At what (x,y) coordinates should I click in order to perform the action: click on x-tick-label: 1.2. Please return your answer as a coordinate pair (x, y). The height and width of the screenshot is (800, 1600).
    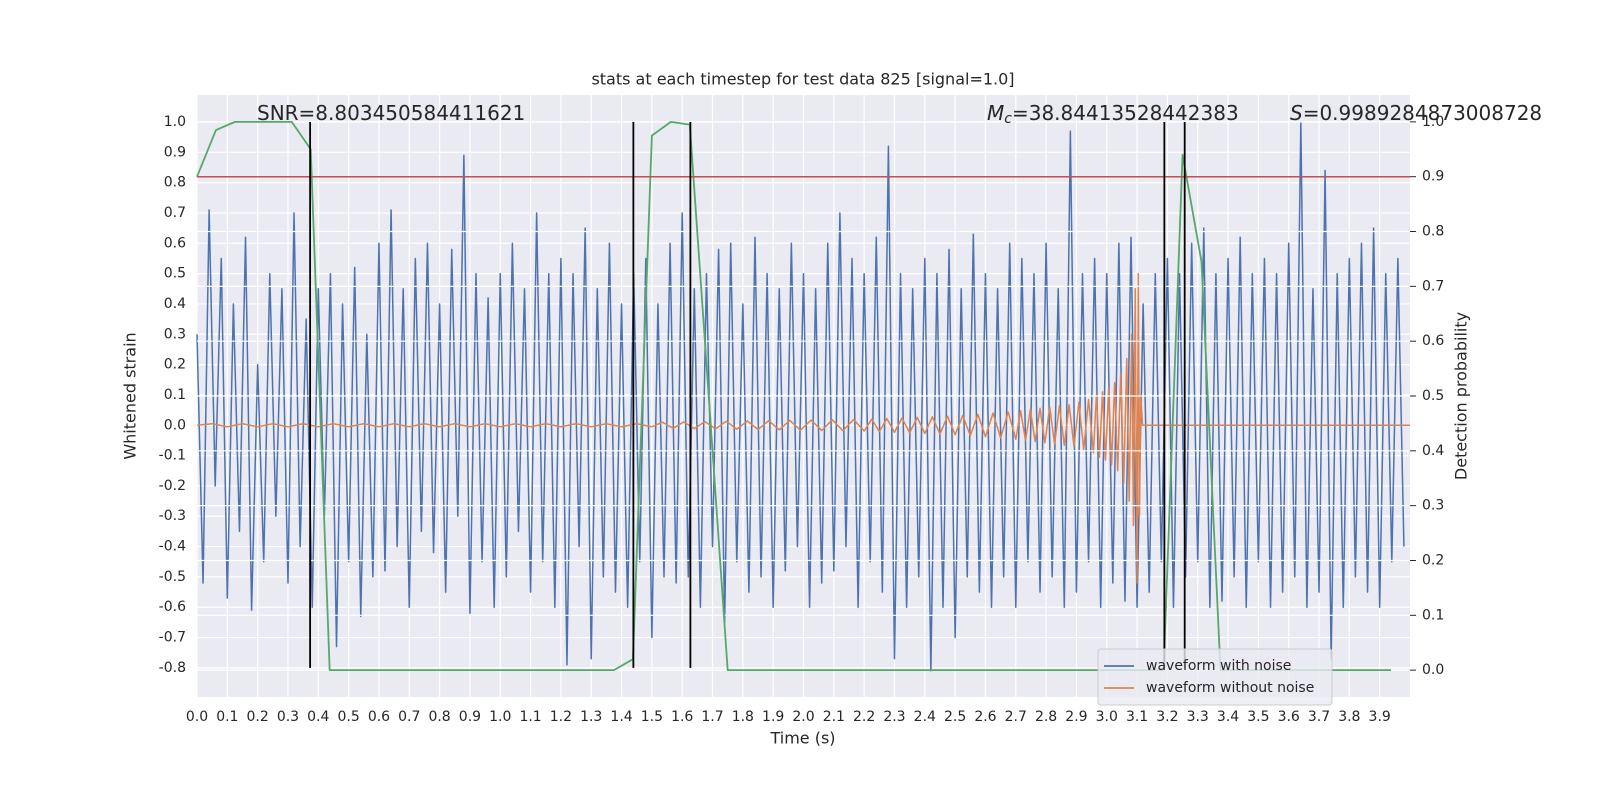
    Looking at the image, I should click on (561, 717).